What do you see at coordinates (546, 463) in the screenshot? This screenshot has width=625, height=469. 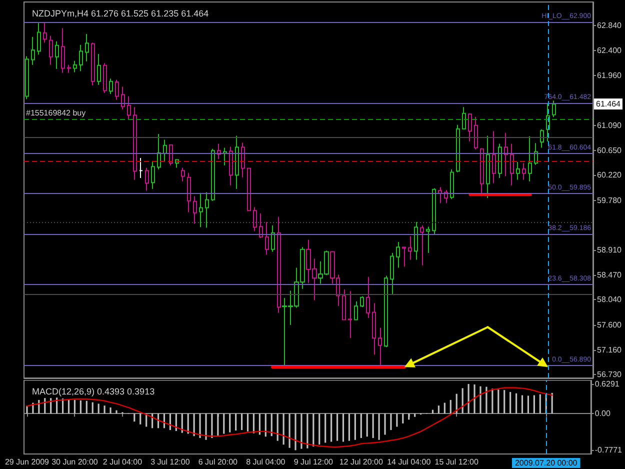 I see `x-tick-label: 2009.07.20 00:00` at bounding box center [546, 463].